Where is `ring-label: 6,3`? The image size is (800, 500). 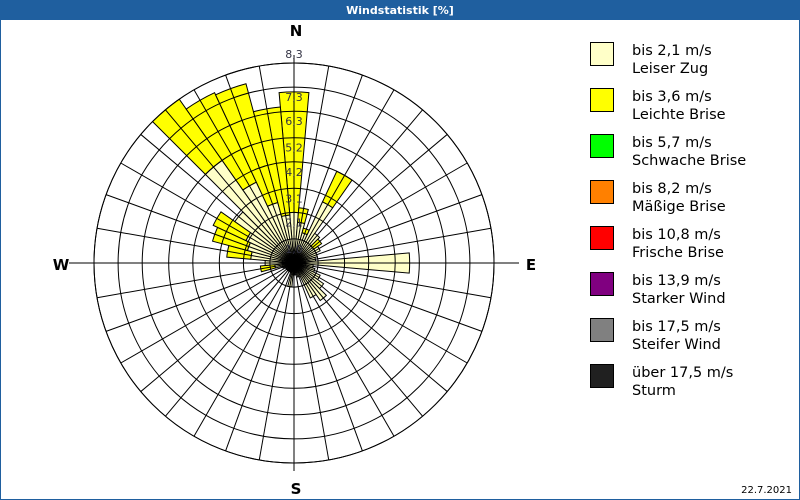
ring-label: 6,3 is located at coordinates (294, 121).